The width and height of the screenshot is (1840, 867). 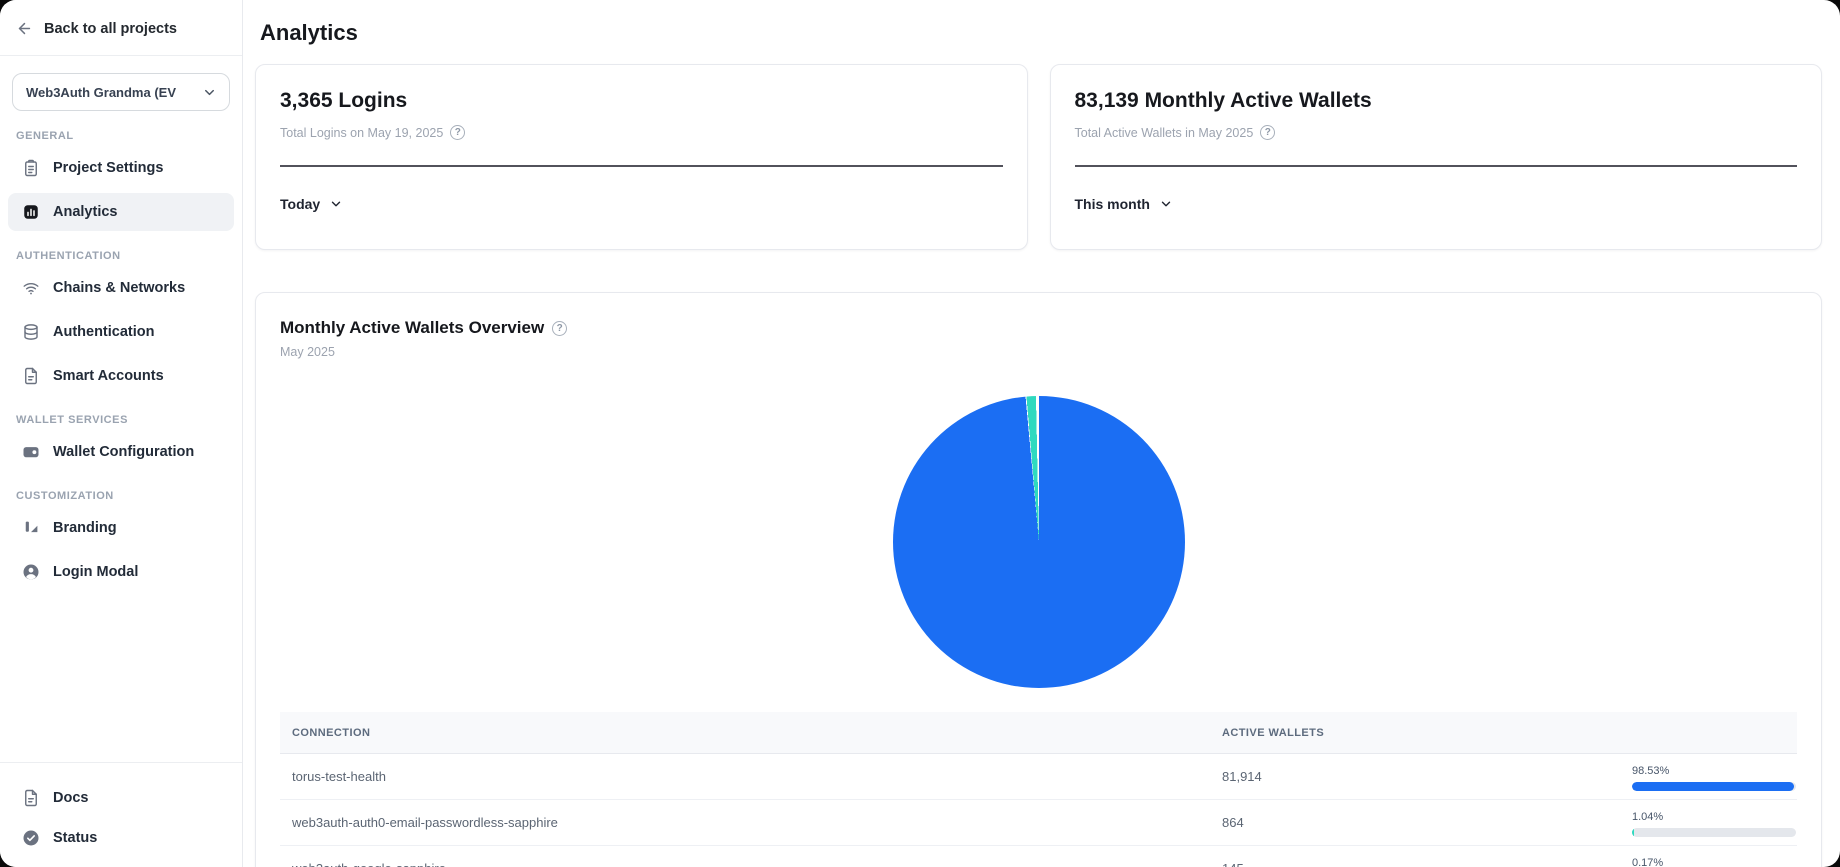 What do you see at coordinates (309, 32) in the screenshot?
I see `page-title: Analytics` at bounding box center [309, 32].